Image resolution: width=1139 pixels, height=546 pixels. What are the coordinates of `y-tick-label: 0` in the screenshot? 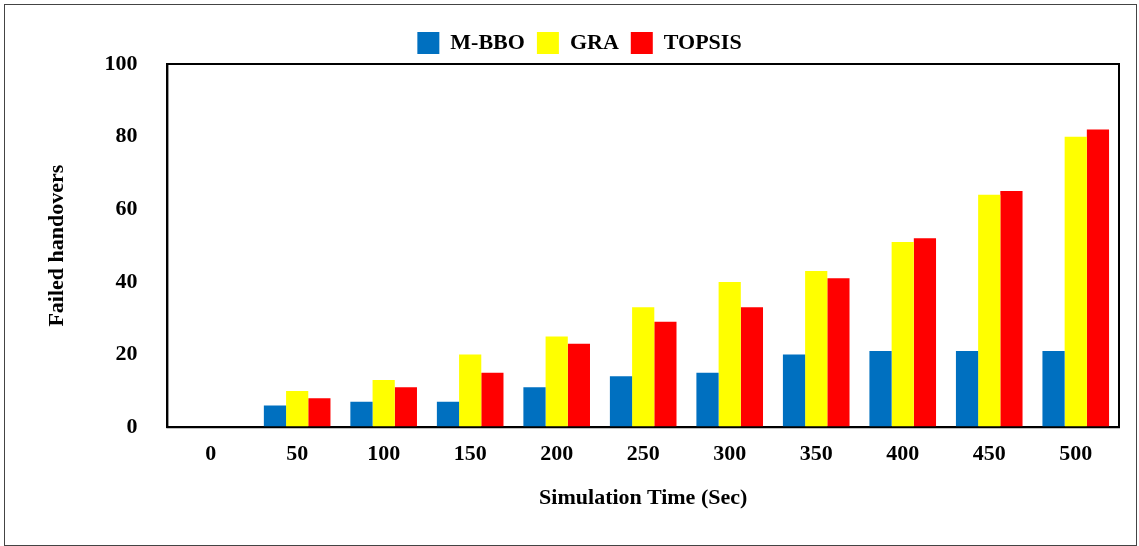 It's located at (132, 425).